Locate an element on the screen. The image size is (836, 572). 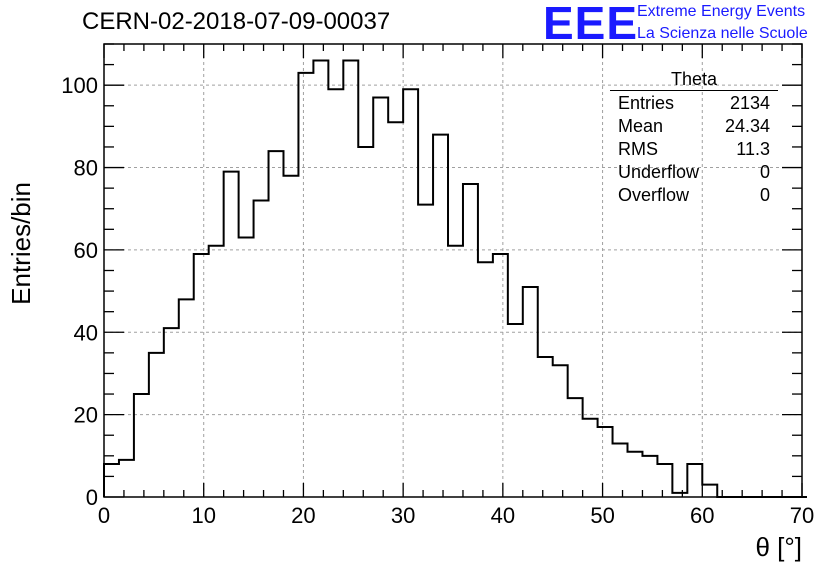
x-tick-label: 0 is located at coordinates (104, 515).